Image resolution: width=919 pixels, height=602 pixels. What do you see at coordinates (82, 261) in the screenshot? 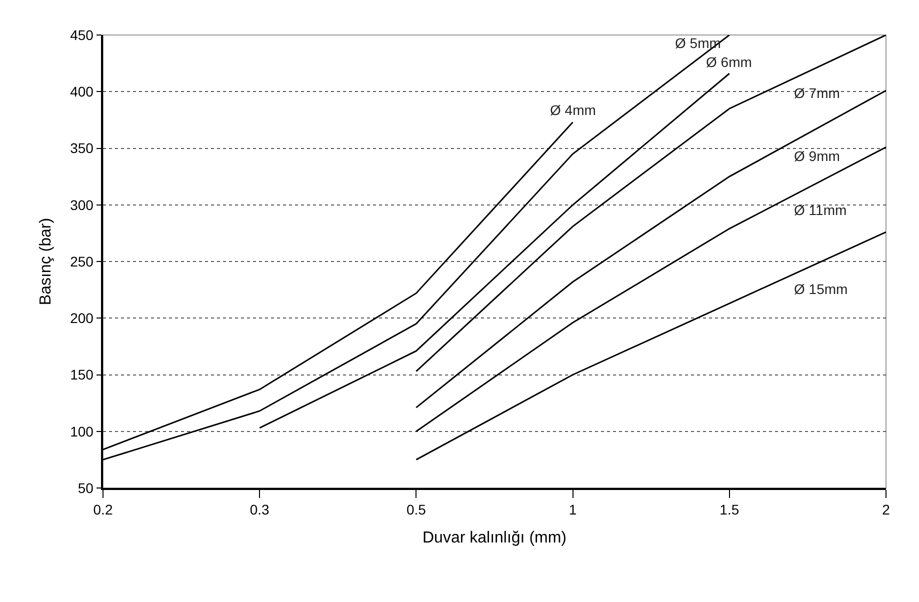
I see `y-tick-label: 250` at bounding box center [82, 261].